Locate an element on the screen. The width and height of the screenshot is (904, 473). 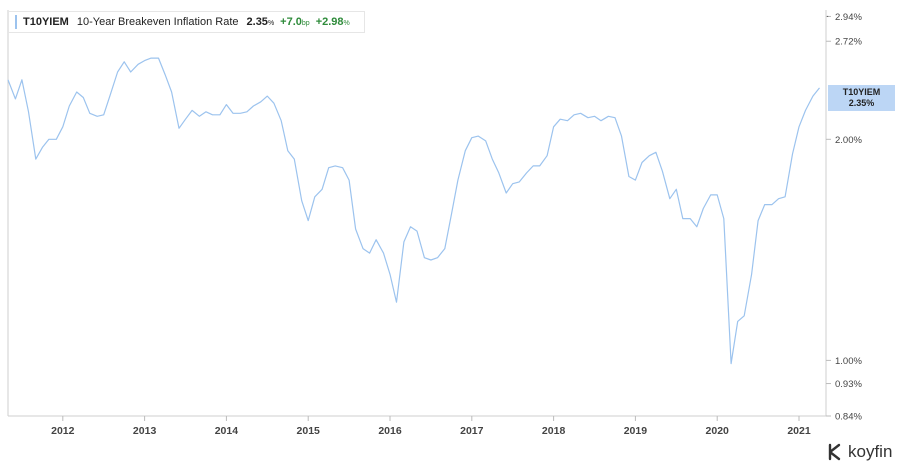
series-color-swatch is located at coordinates (16, 22).